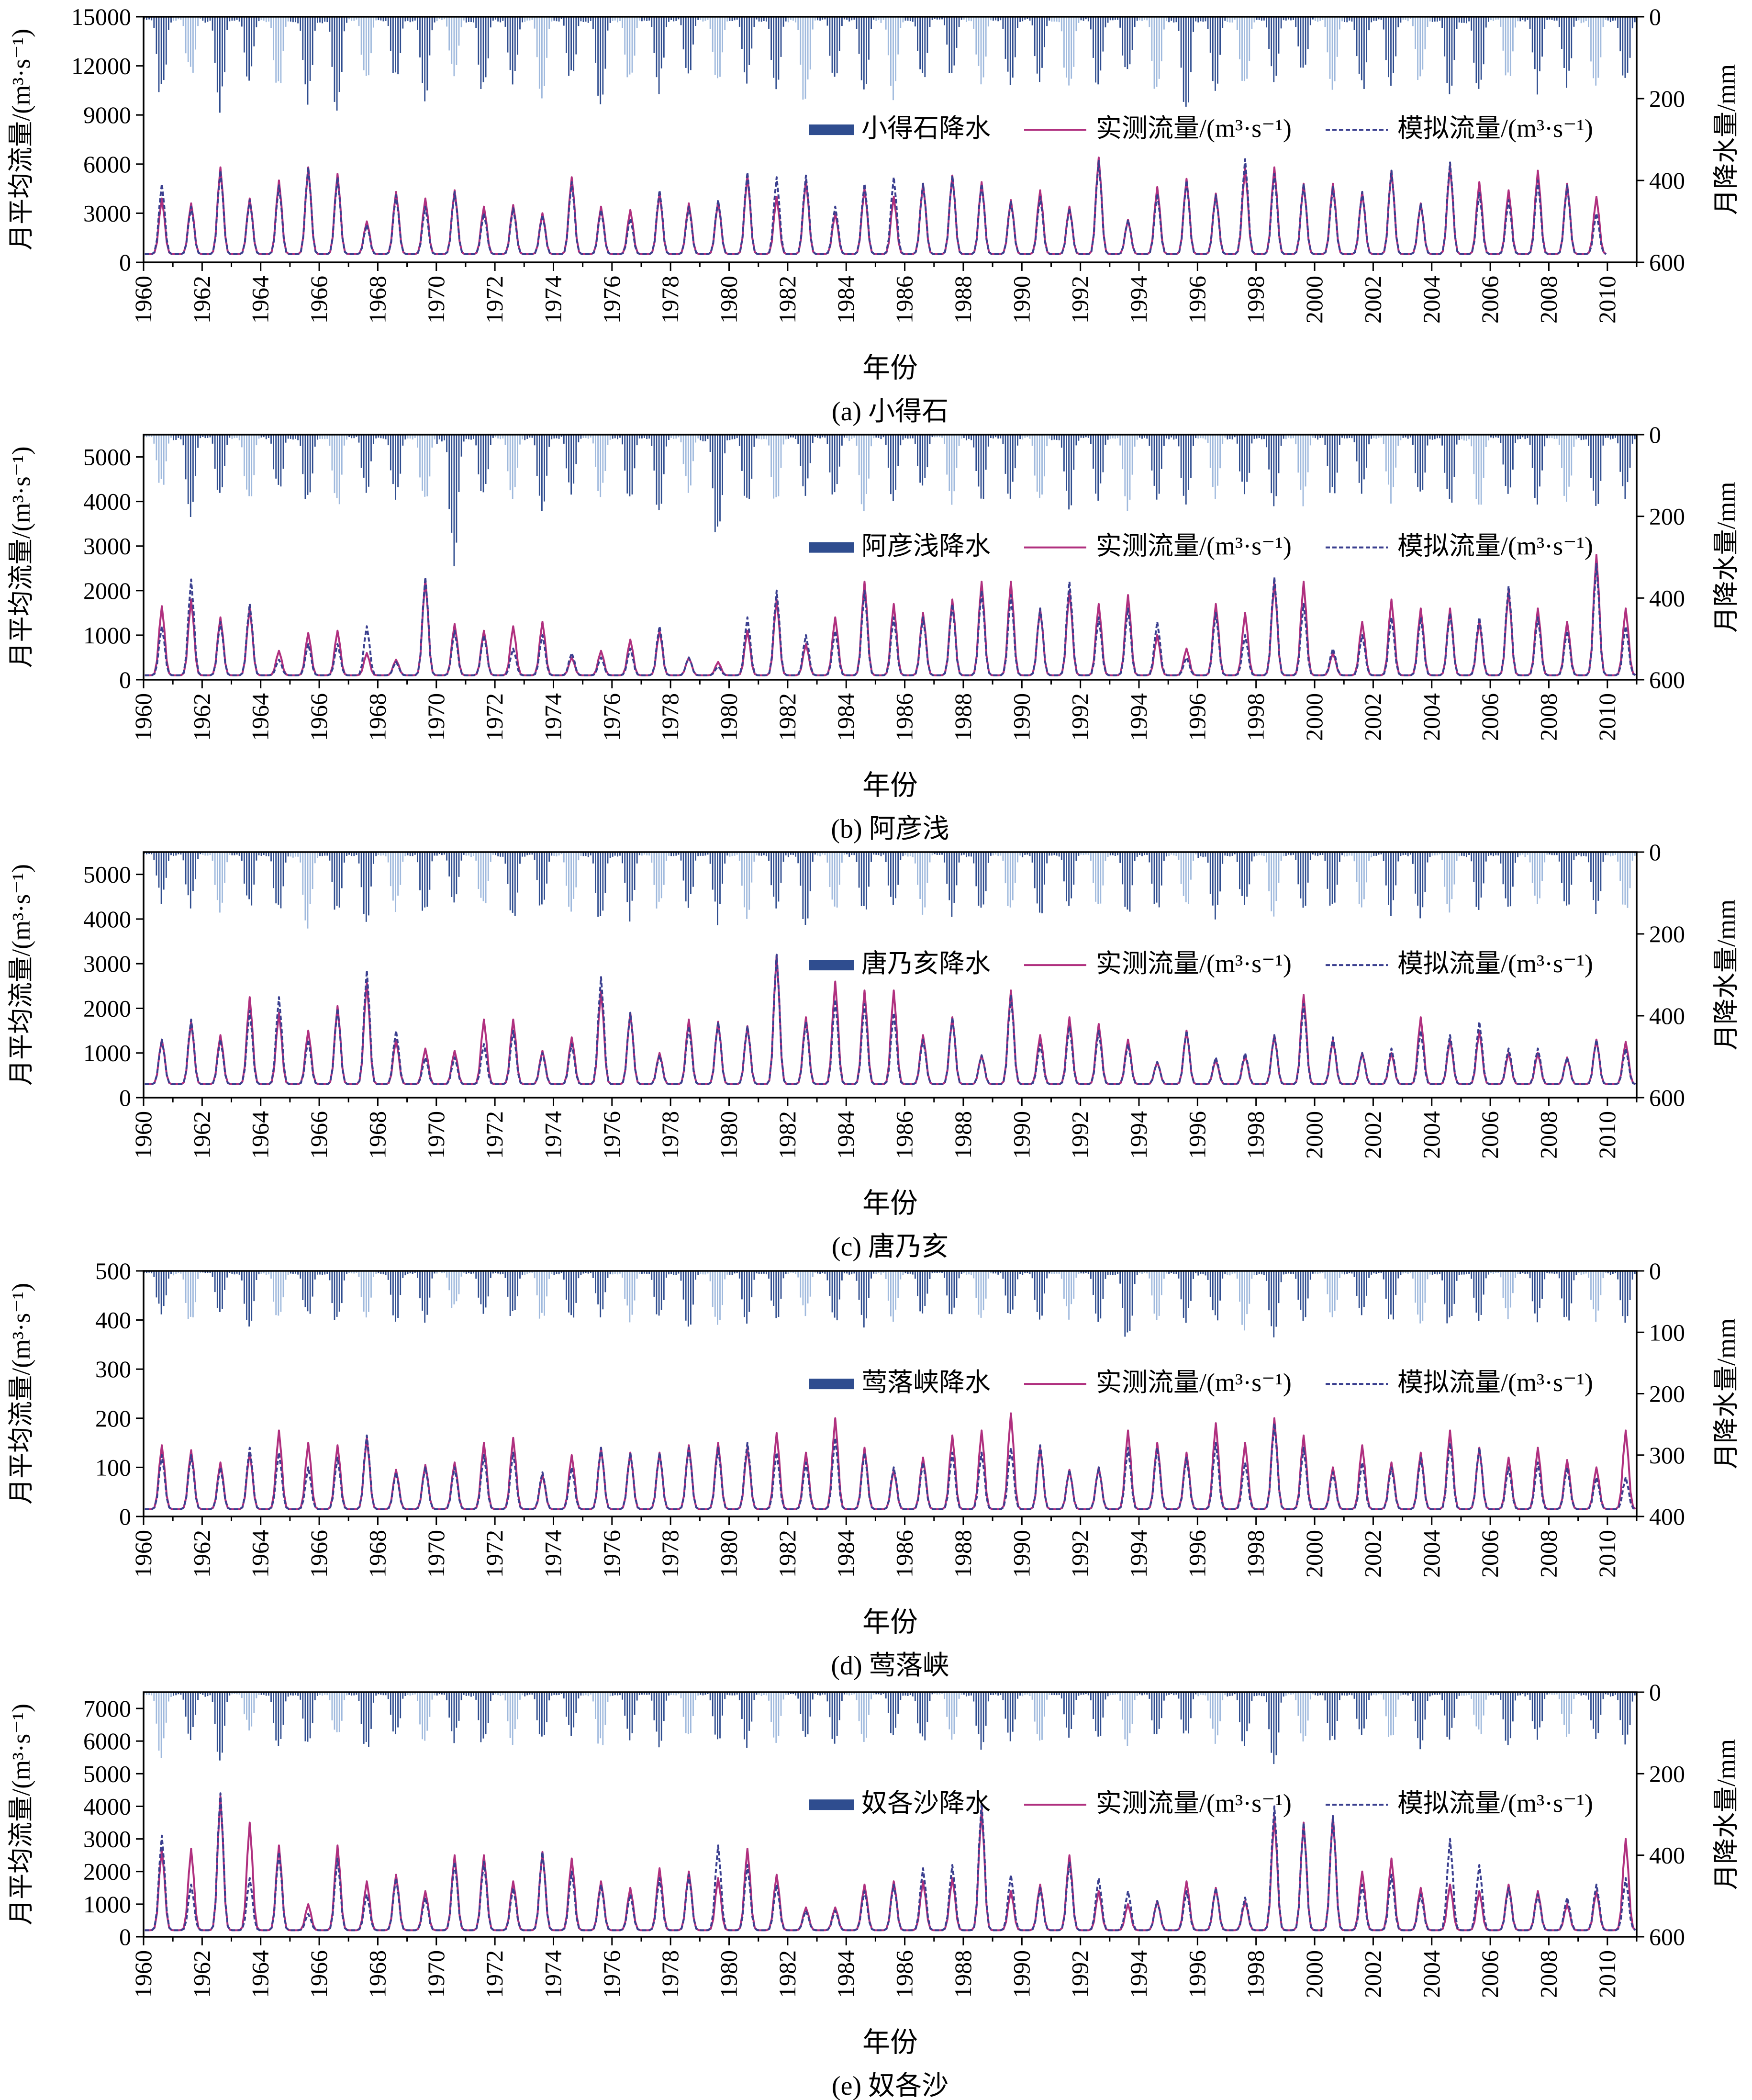 This screenshot has width=1752, height=2100. Describe the element at coordinates (890, 500) in the screenshot. I see `precip-bars` at that location.